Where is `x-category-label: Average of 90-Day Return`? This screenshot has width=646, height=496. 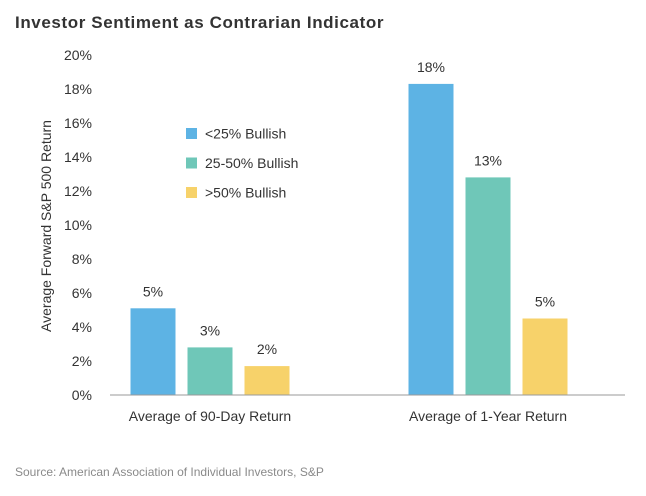
x-category-label: Average of 90-Day Return is located at coordinates (210, 416).